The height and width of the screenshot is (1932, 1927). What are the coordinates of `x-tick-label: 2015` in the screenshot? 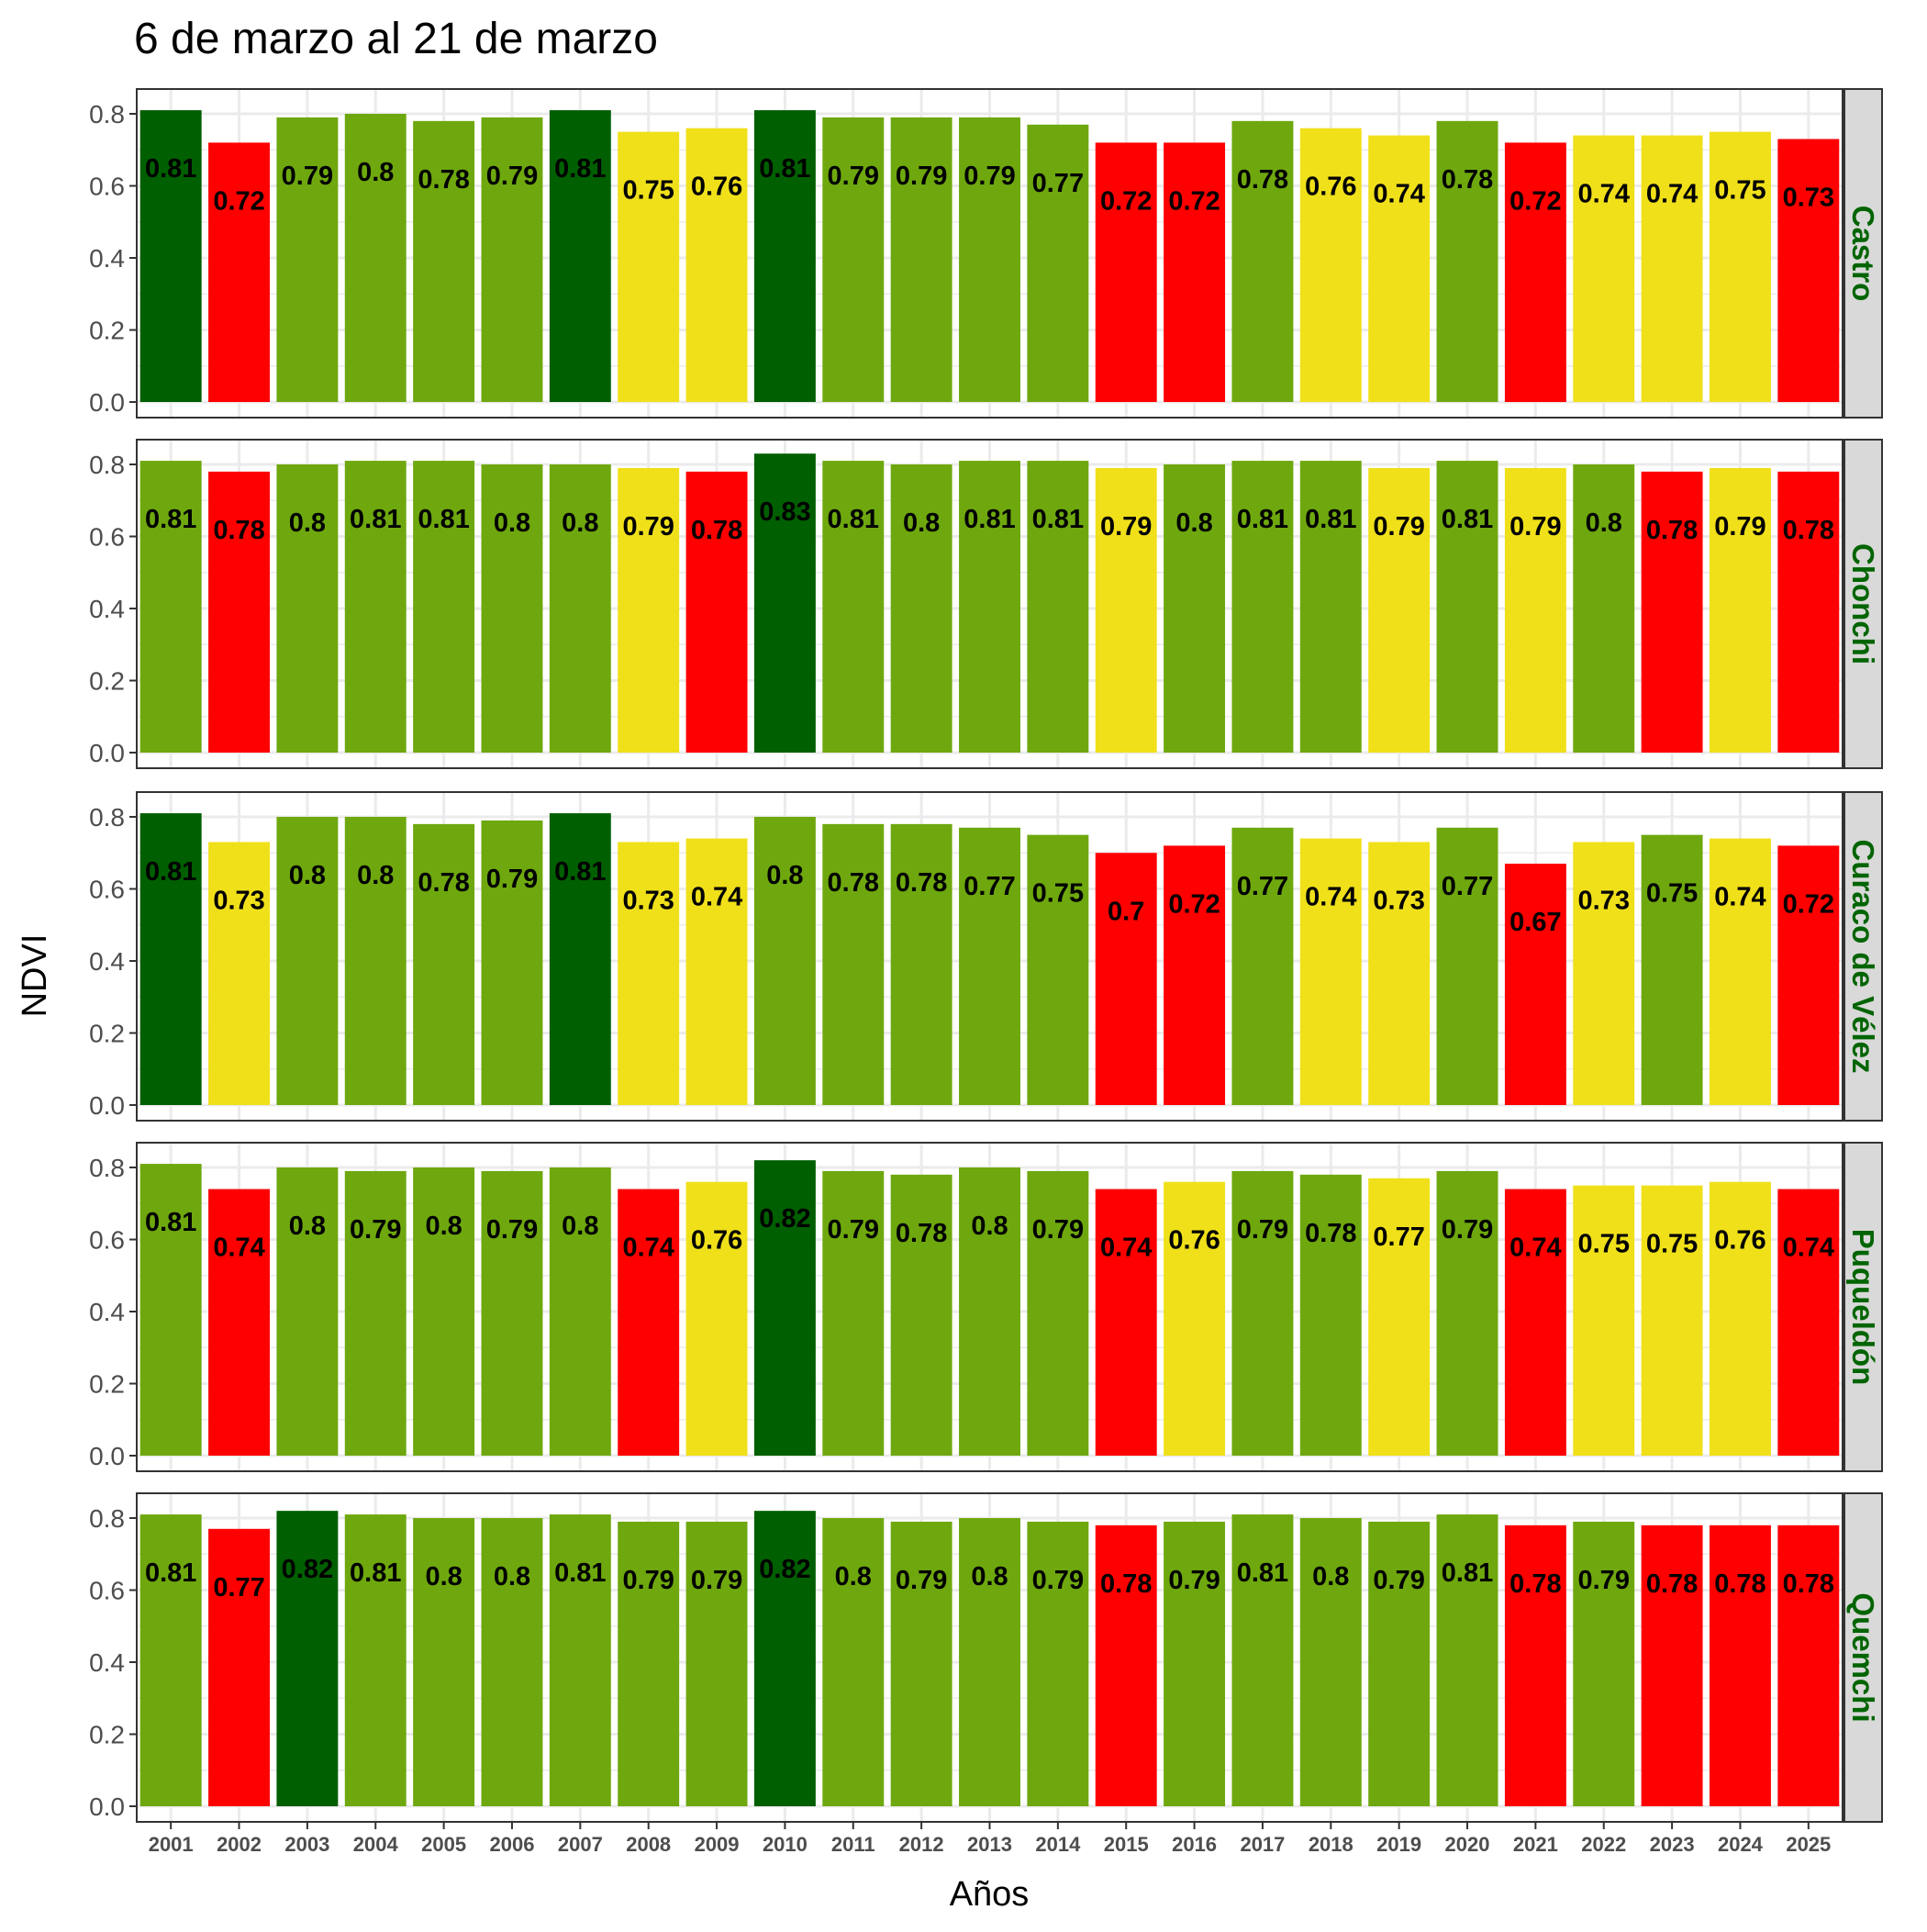 It's located at (1126, 1844).